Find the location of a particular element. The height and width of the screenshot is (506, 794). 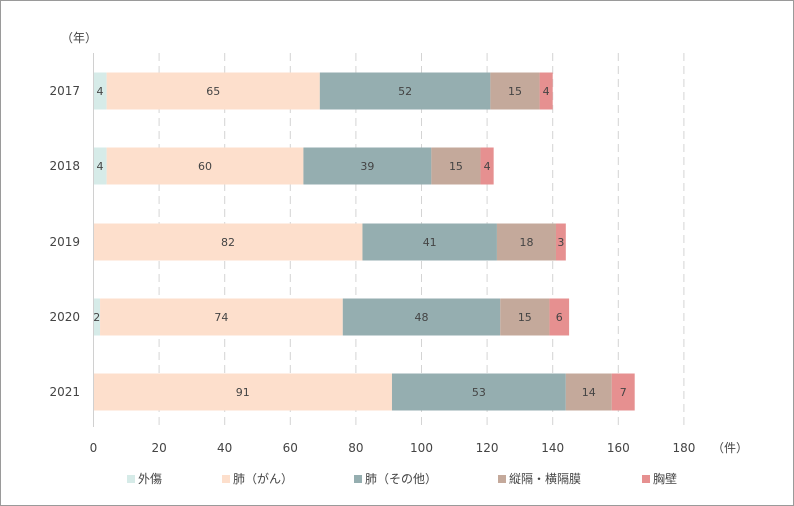

data-label: 2 is located at coordinates (96, 317).